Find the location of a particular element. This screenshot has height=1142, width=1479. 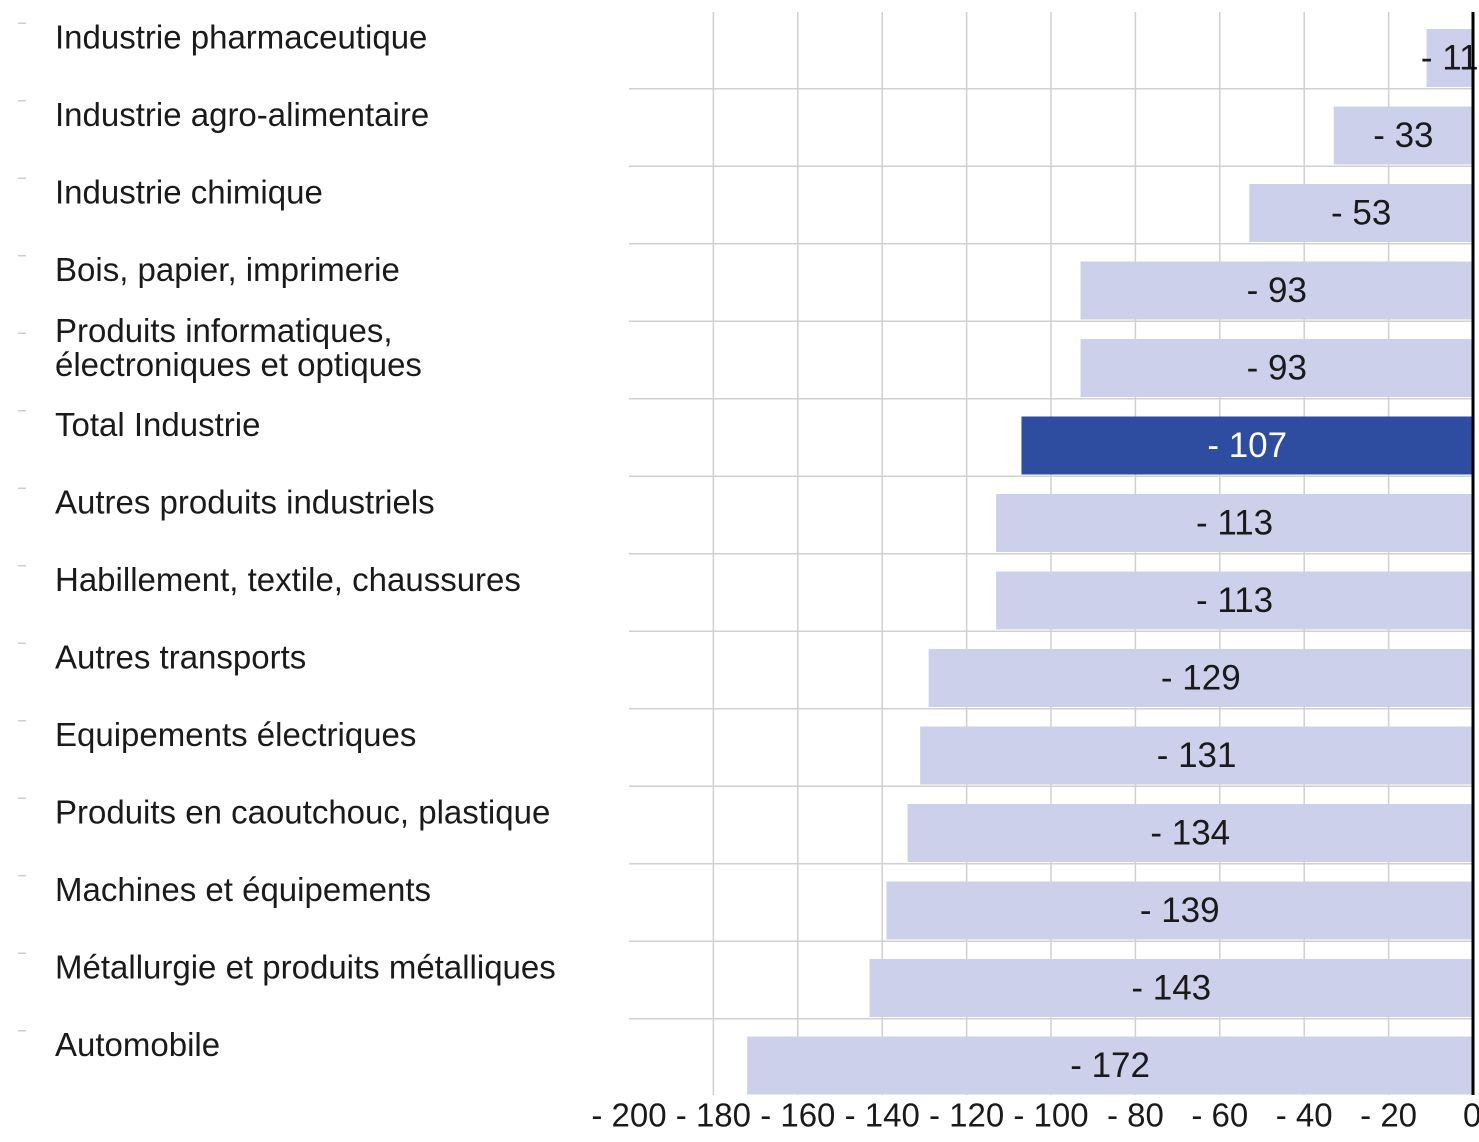

x-tick-label: - 20 is located at coordinates (1388, 1115).